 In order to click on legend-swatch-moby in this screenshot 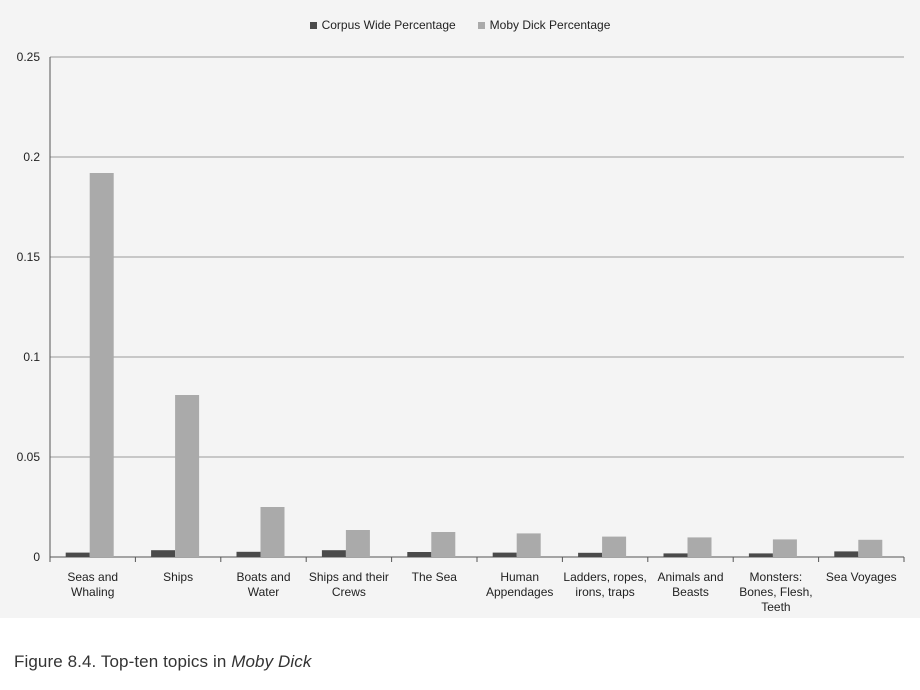, I will do `click(481, 25)`.